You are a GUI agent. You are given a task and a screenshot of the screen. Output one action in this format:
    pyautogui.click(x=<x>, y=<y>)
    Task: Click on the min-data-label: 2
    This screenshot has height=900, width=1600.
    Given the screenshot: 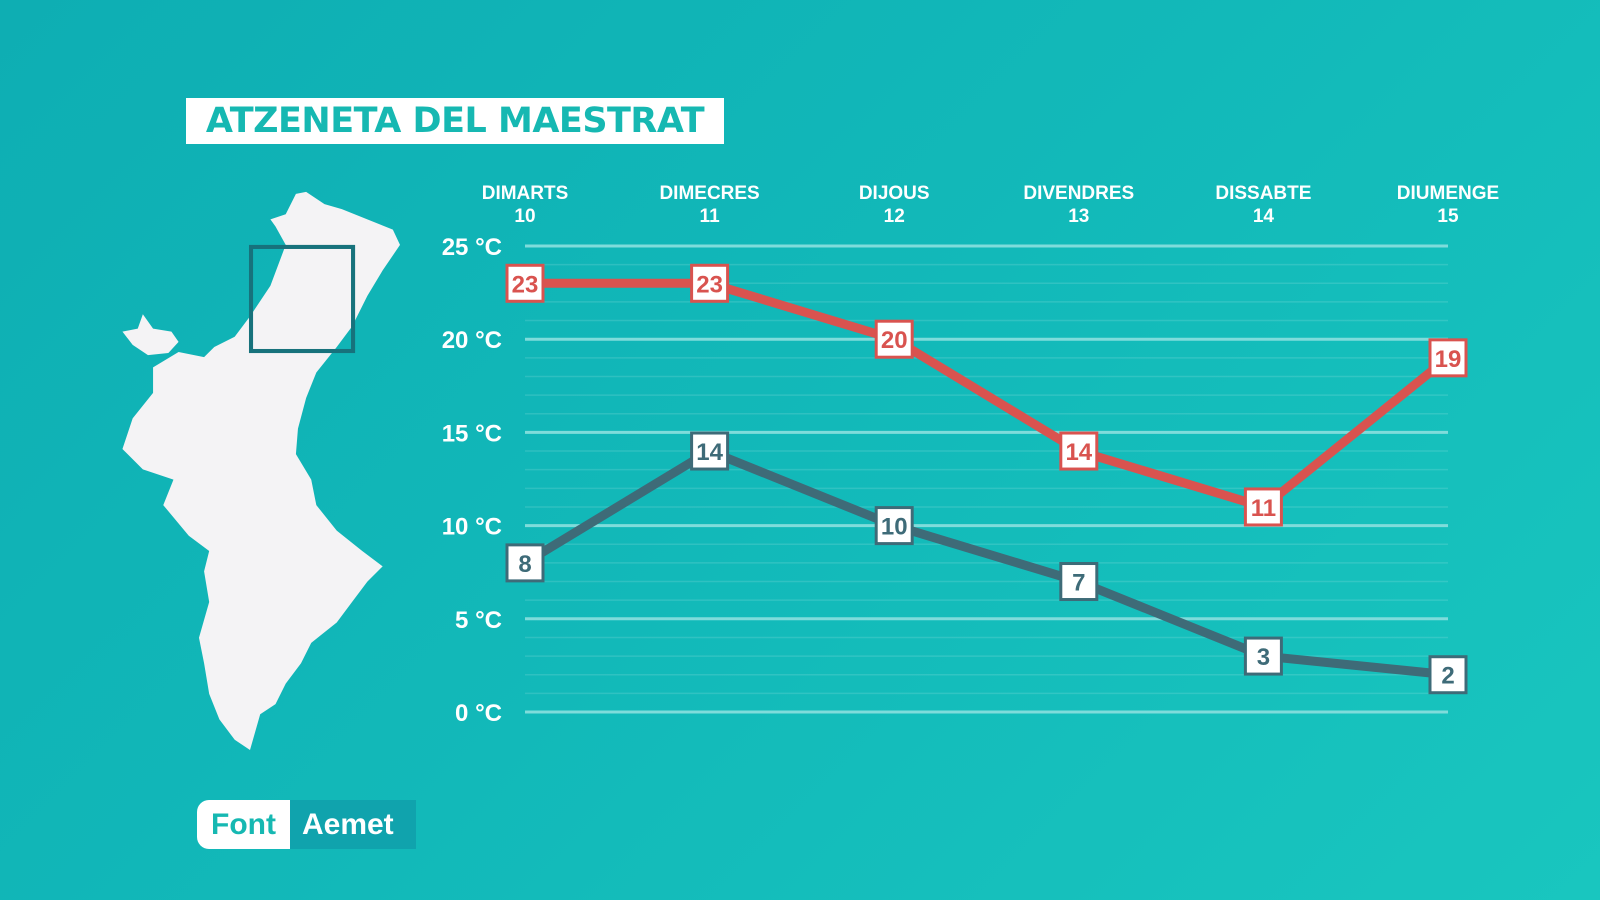 What is the action you would take?
    pyautogui.click(x=1447, y=676)
    